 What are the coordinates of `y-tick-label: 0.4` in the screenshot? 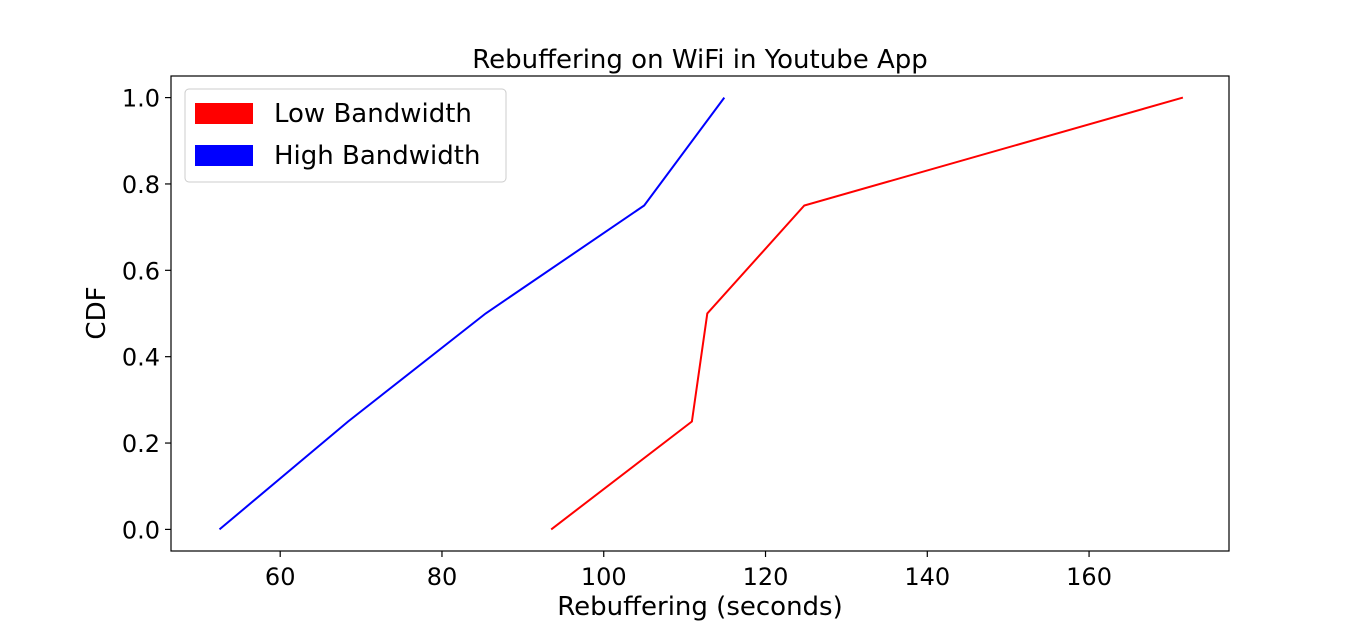 It's located at (141, 358).